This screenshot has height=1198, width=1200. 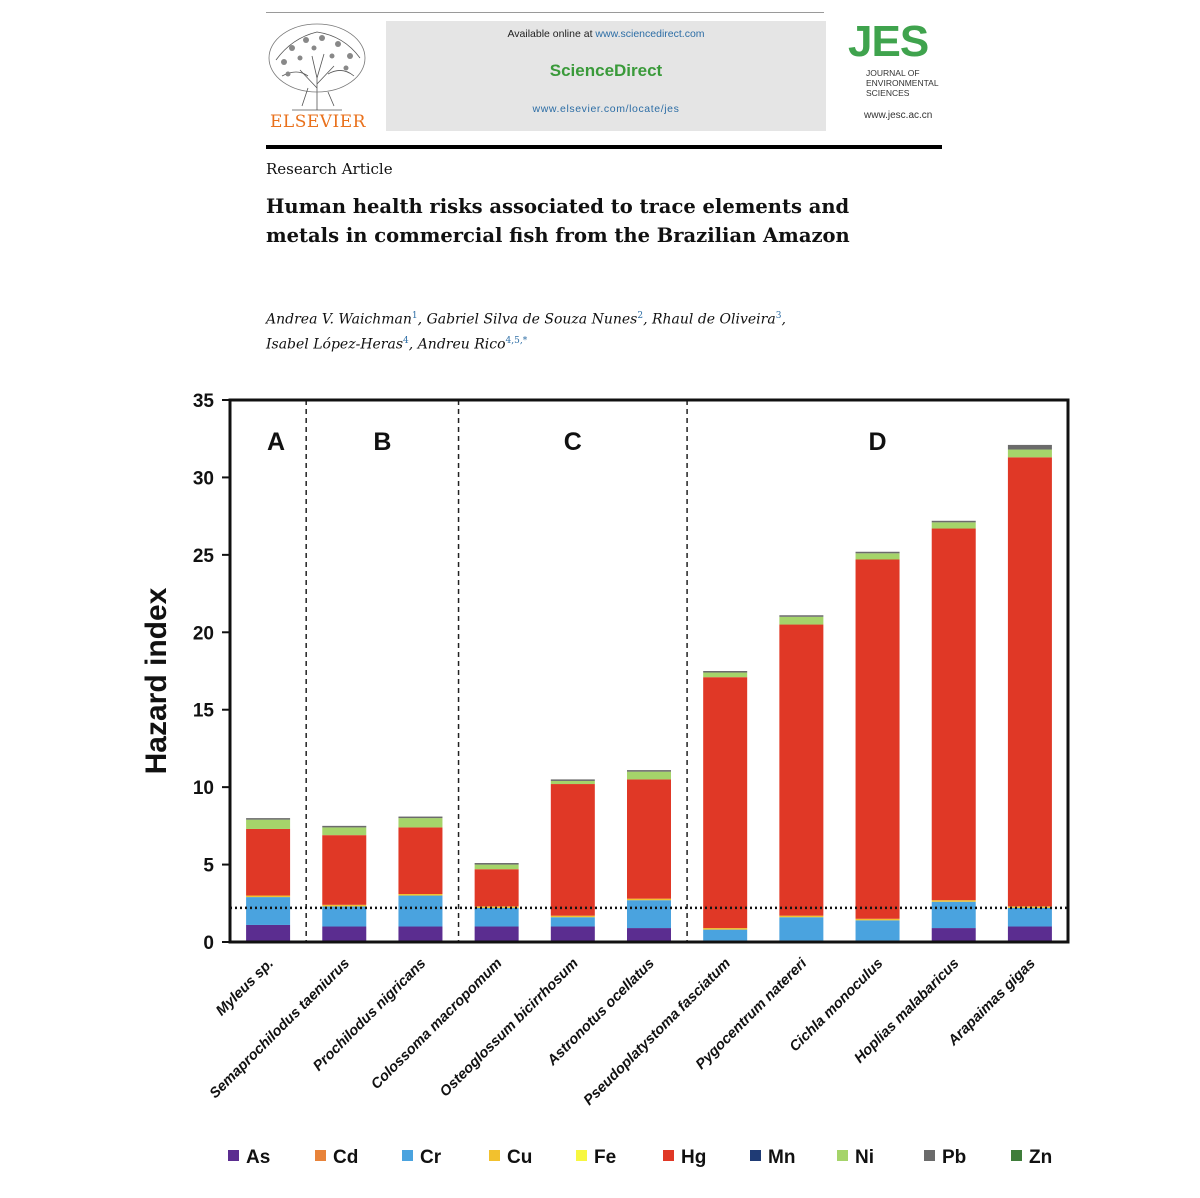 What do you see at coordinates (929, 1155) in the screenshot?
I see `legend-swatch-pb` at bounding box center [929, 1155].